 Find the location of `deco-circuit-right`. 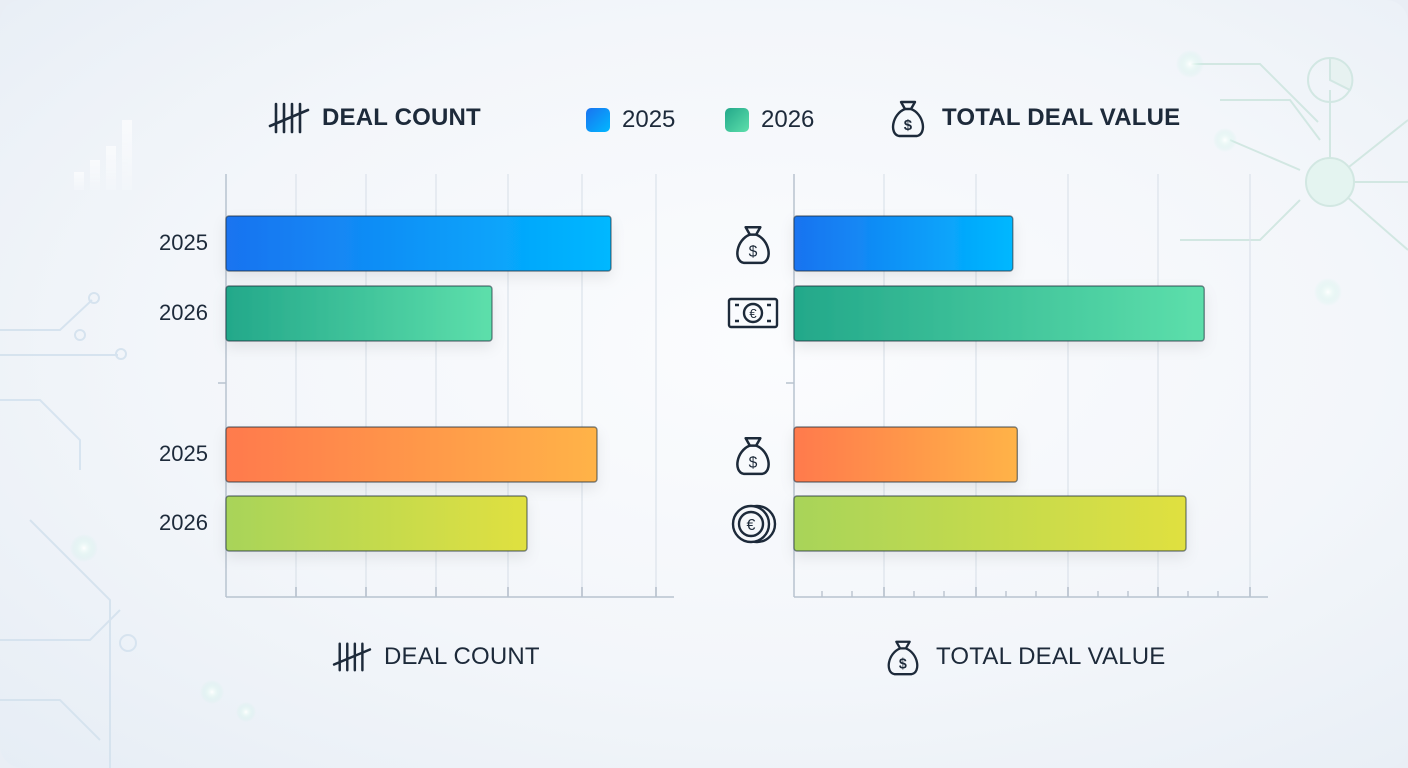

deco-circuit-right is located at coordinates (1294, 153).